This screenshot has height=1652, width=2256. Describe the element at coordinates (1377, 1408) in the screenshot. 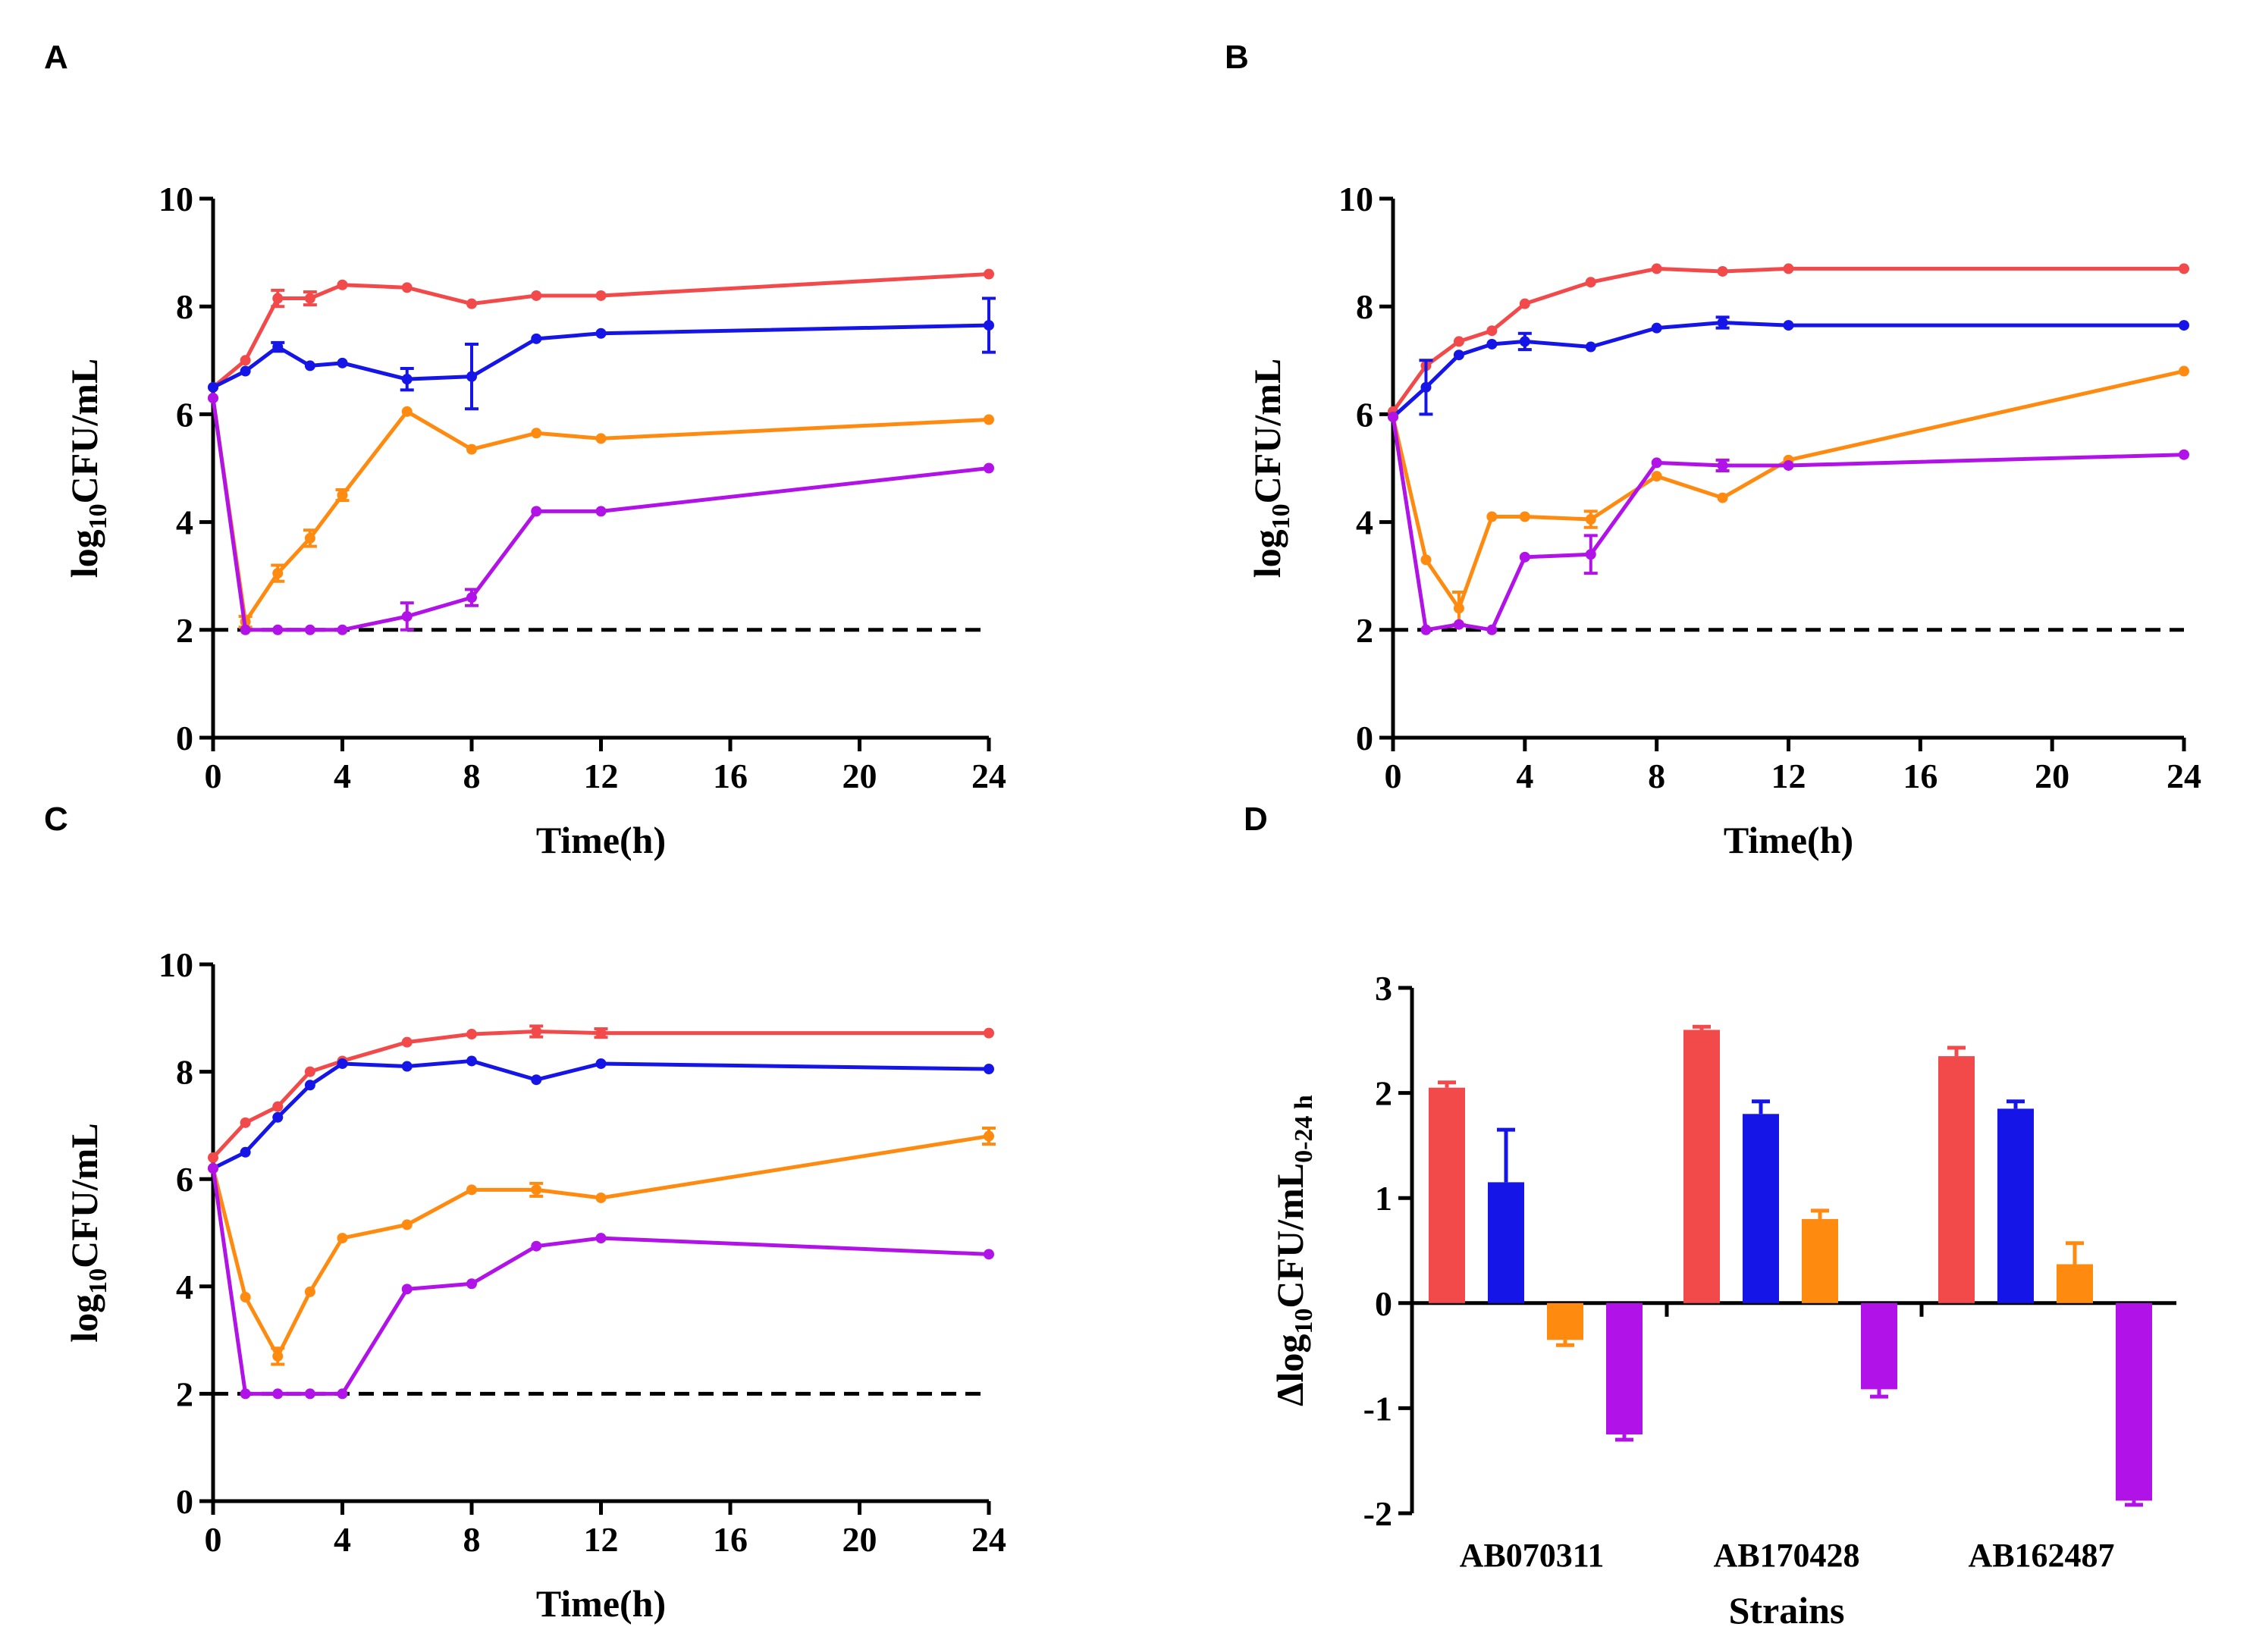

I see `y-tick-label: -1` at that location.